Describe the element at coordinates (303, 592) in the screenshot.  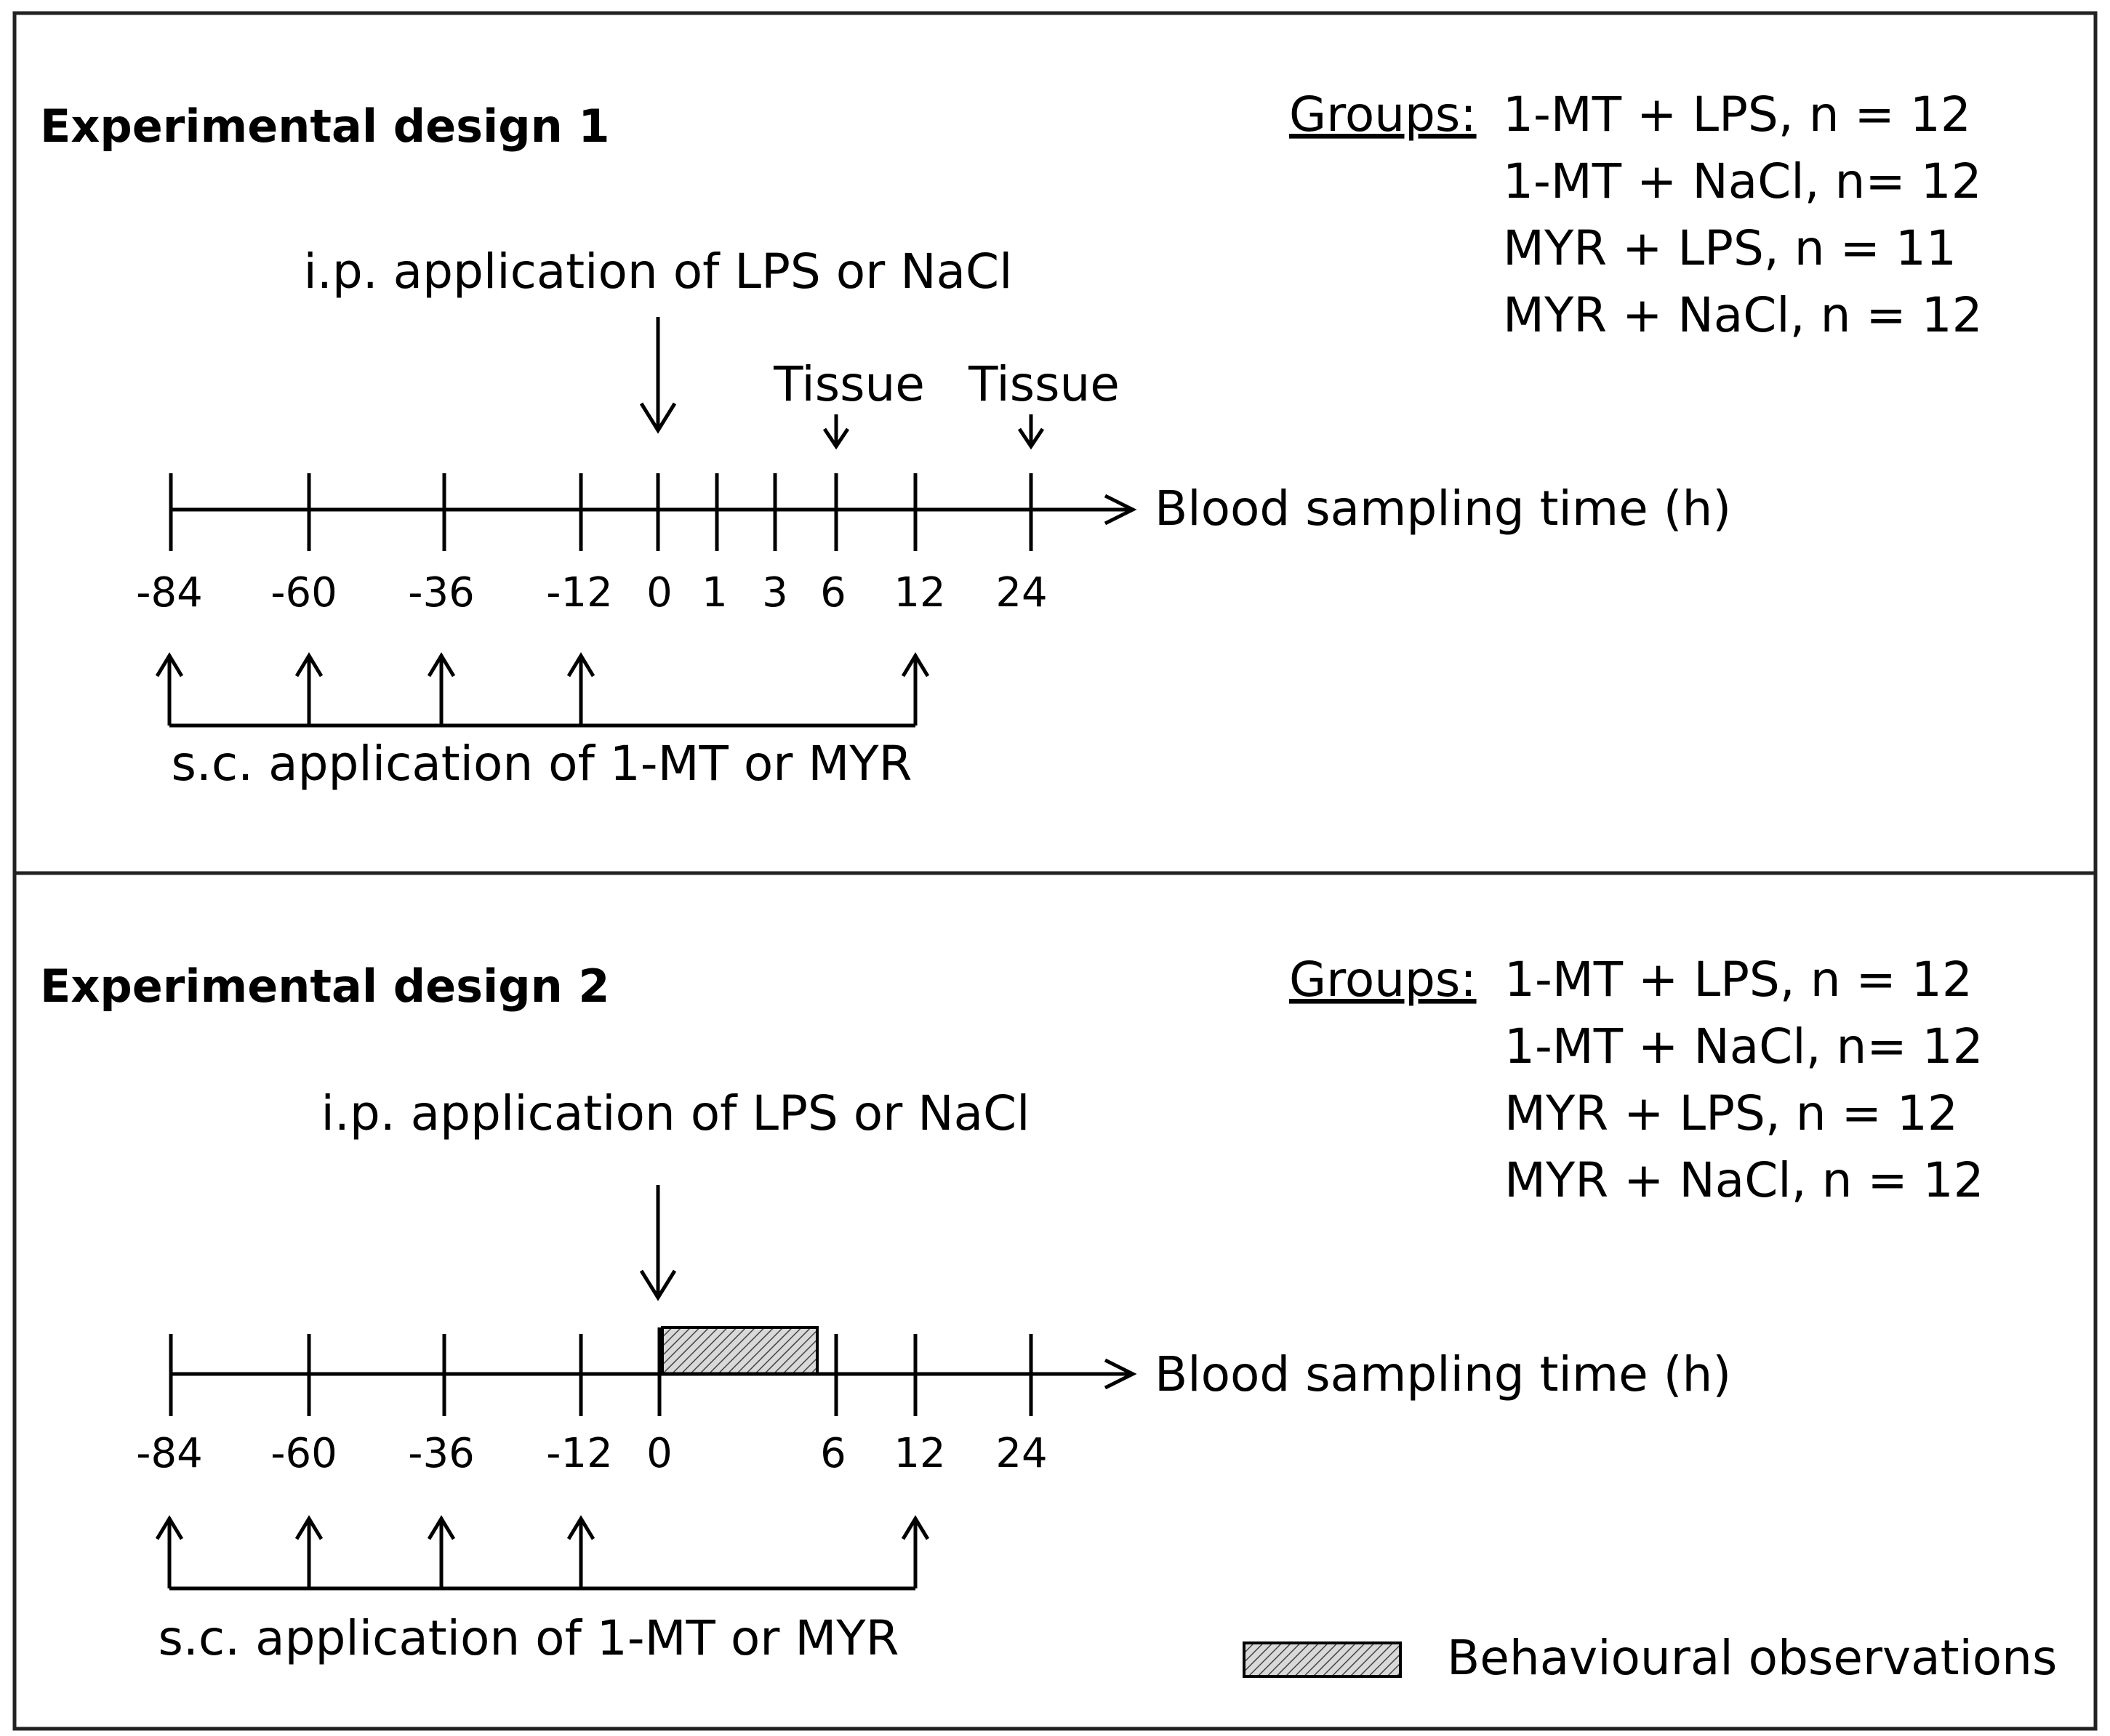
I see `panel-1-tick-label: -60` at that location.